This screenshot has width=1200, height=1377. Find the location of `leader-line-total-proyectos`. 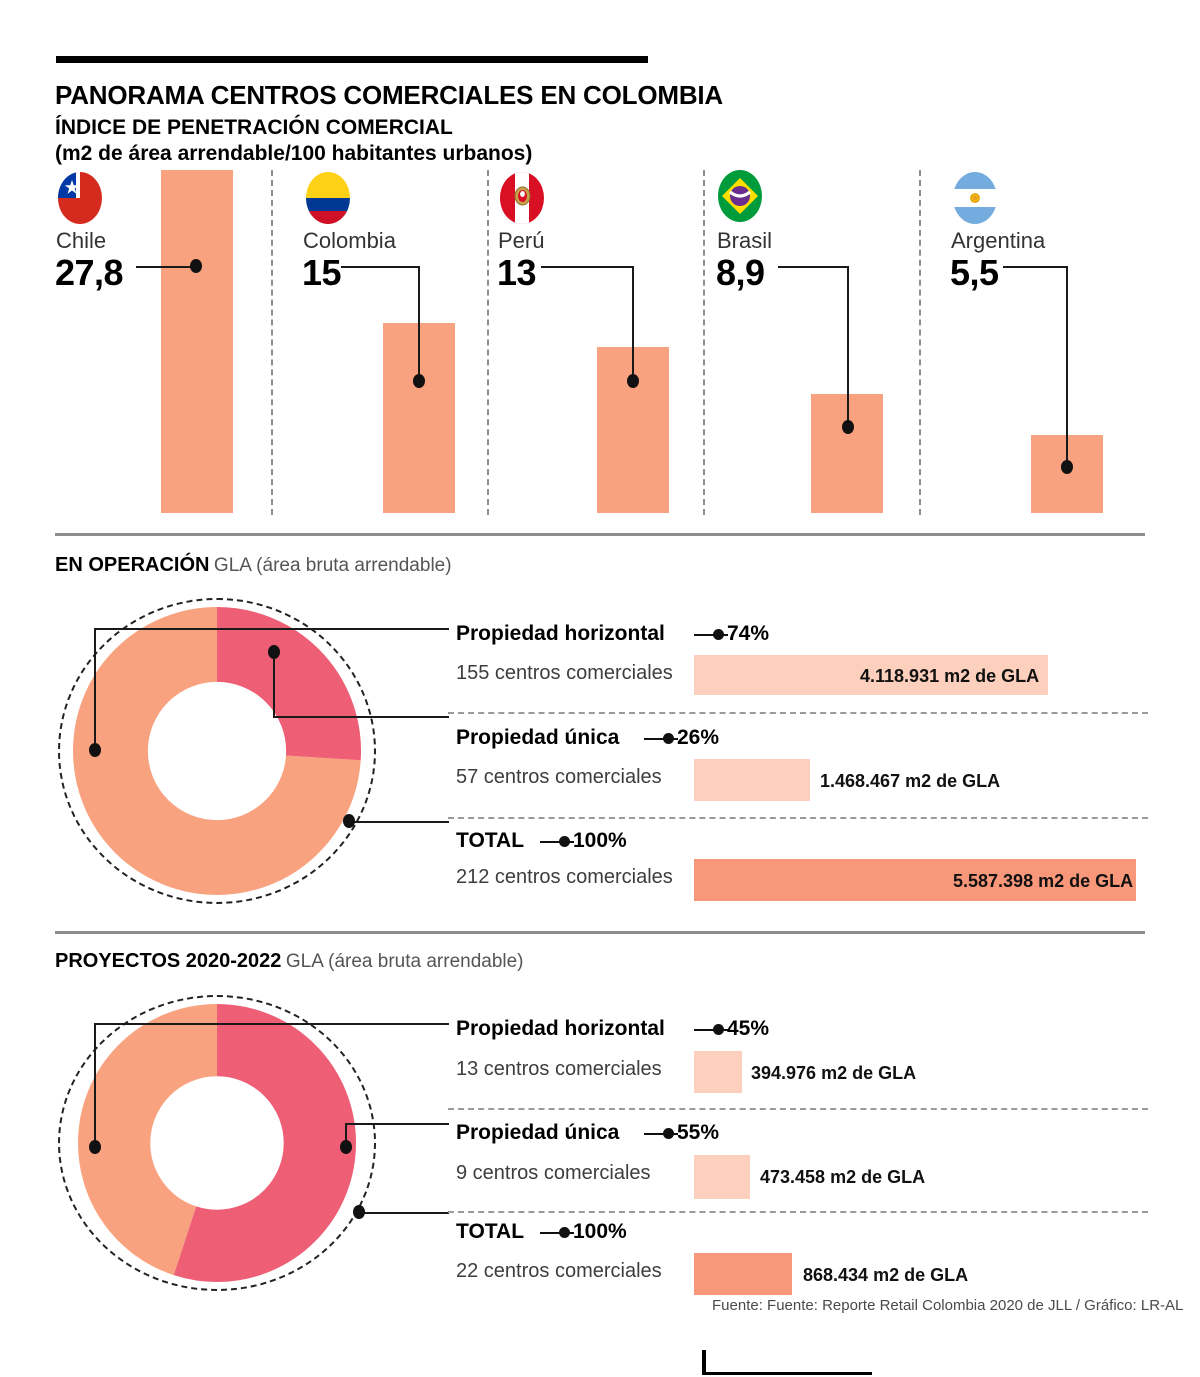

leader-line-total-proyectos is located at coordinates (403, 1213).